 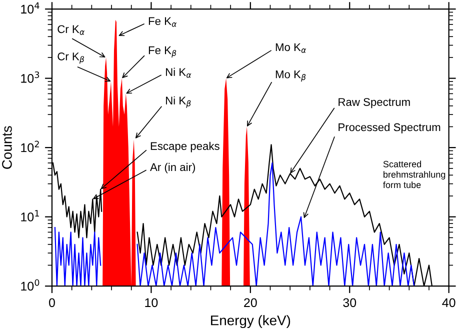 I want to click on annotation: Fe K$_{β}$, so click(x=162, y=52).